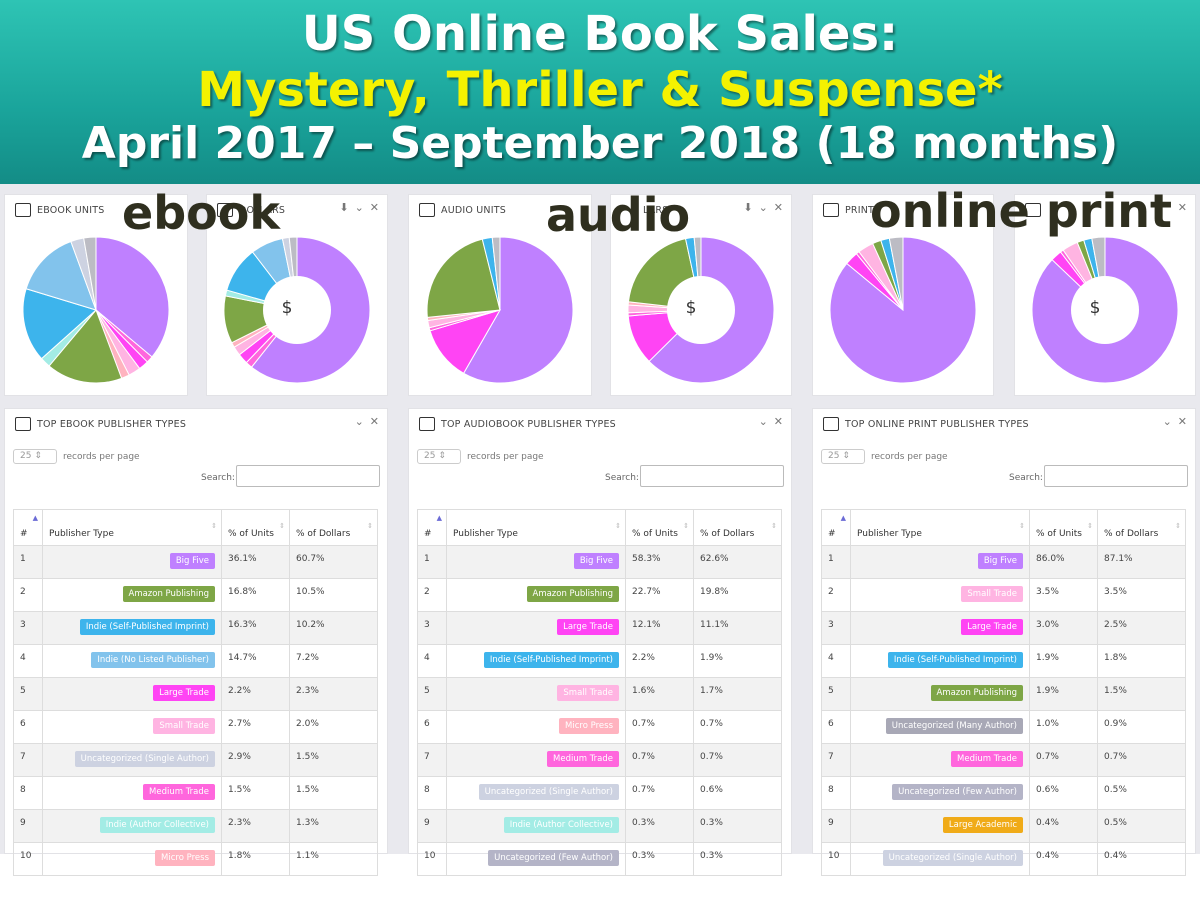 The height and width of the screenshot is (900, 1200). What do you see at coordinates (225, 210) in the screenshot?
I see `dollar-icon` at bounding box center [225, 210].